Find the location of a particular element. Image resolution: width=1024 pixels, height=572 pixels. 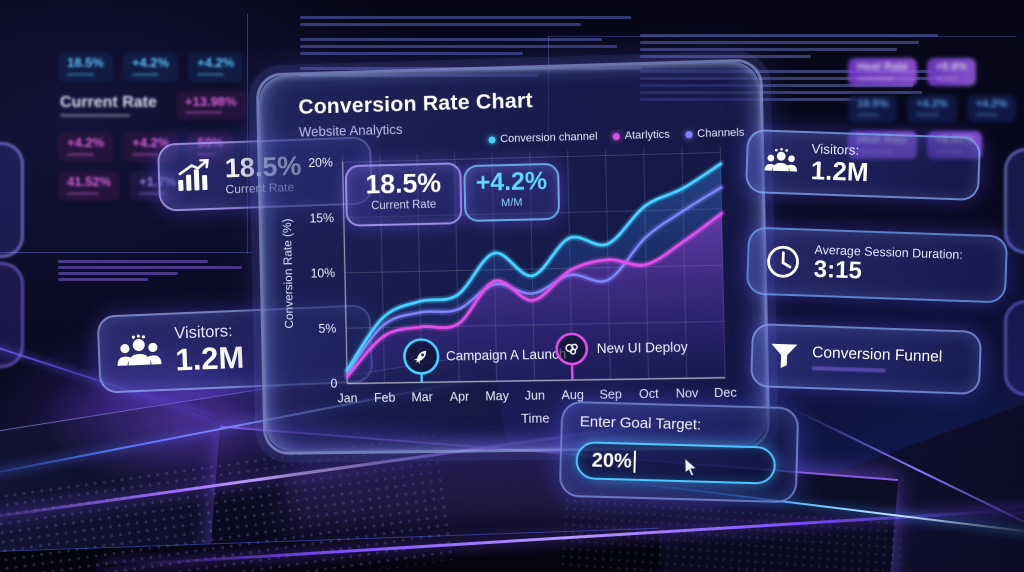

svg-text: 15% is located at coordinates (321, 218).